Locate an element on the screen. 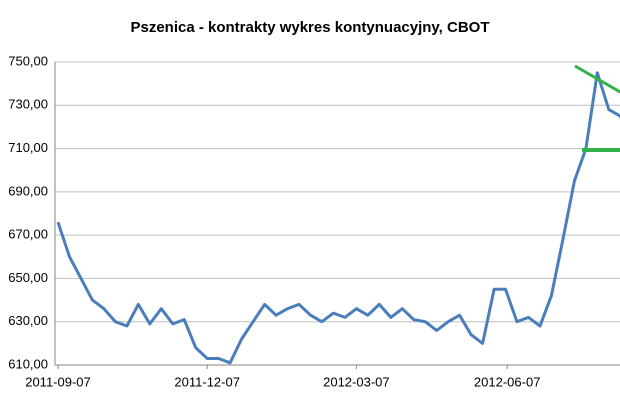  x-tick-label: 2011-12-07 is located at coordinates (207, 381).